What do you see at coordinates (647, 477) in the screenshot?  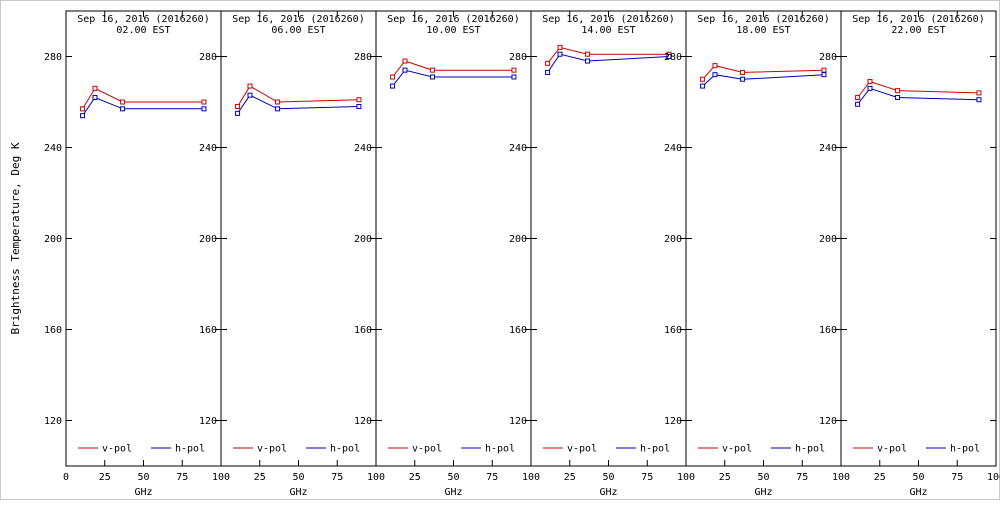 I see `x-tick-label: 75` at bounding box center [647, 477].